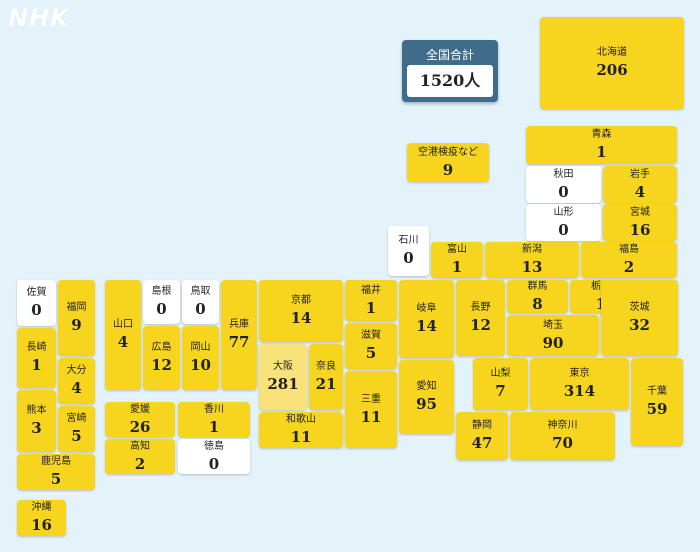 Image resolution: width=700 pixels, height=552 pixels. What do you see at coordinates (426, 386) in the screenshot?
I see `prefecture-name: 愛知` at bounding box center [426, 386].